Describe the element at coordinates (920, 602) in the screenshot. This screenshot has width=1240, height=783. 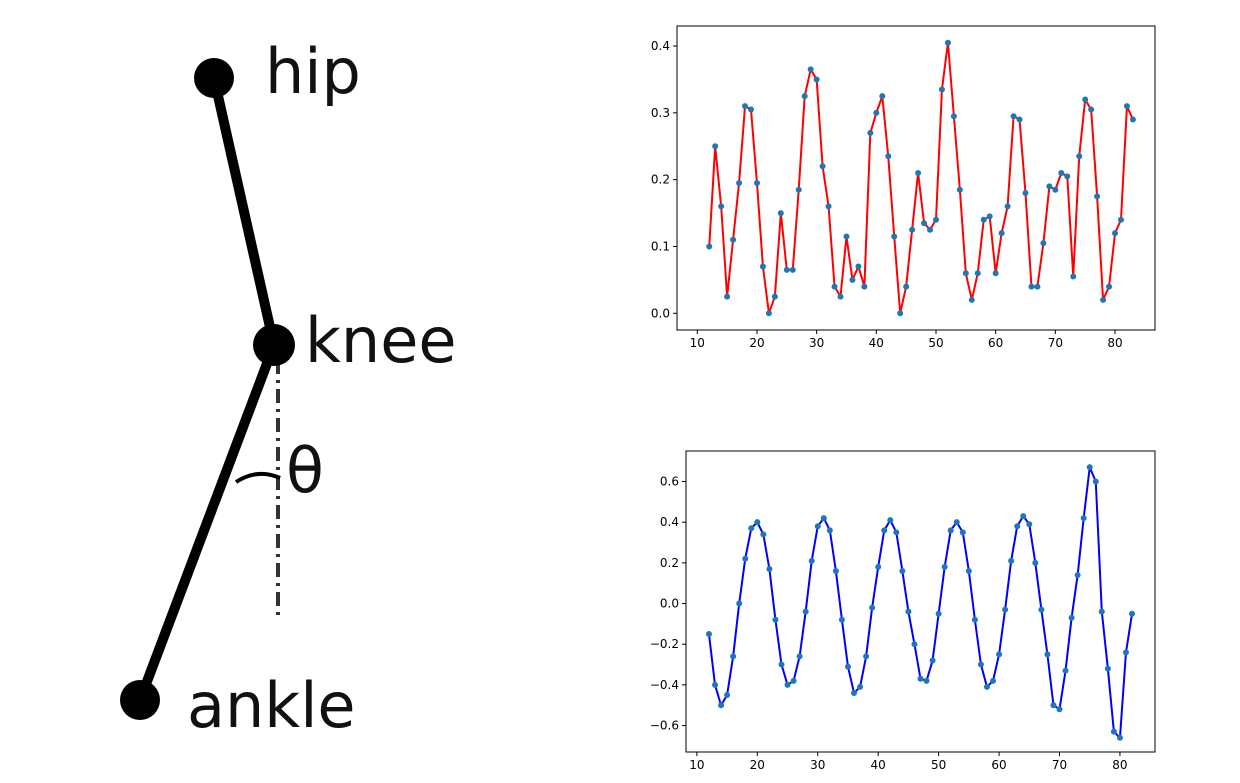
I see `data-line` at that location.